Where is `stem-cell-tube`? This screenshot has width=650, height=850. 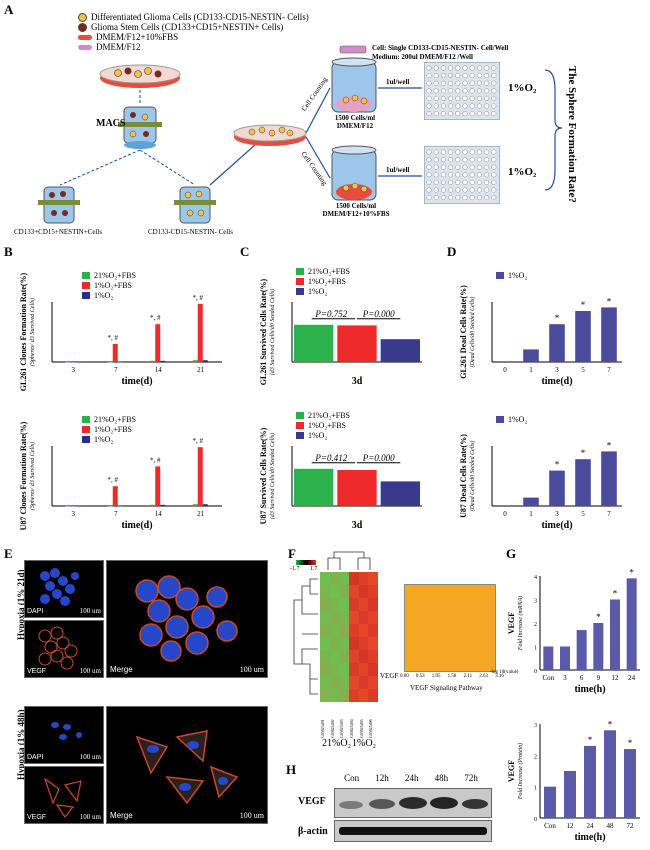
stem-cell-tube is located at coordinates (59, 205).